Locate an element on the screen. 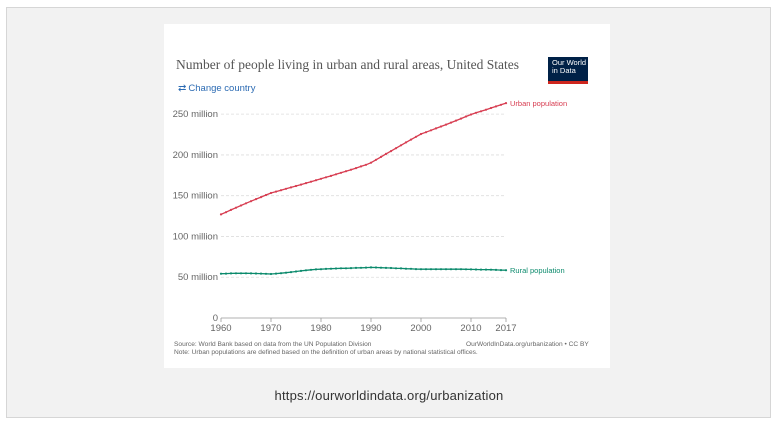 The height and width of the screenshot is (424, 778). change-country-button: ⇄ Change country is located at coordinates (216, 88).